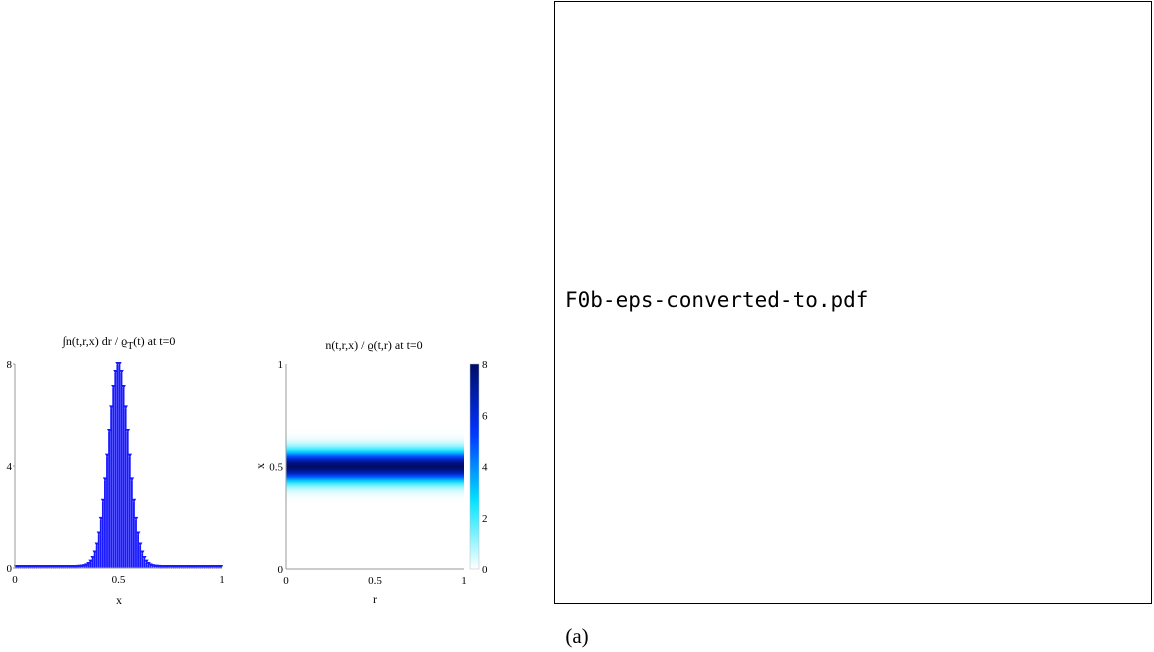 The width and height of the screenshot is (1154, 652). Describe the element at coordinates (485, 570) in the screenshot. I see `colorbar-tick-label: 0` at that location.